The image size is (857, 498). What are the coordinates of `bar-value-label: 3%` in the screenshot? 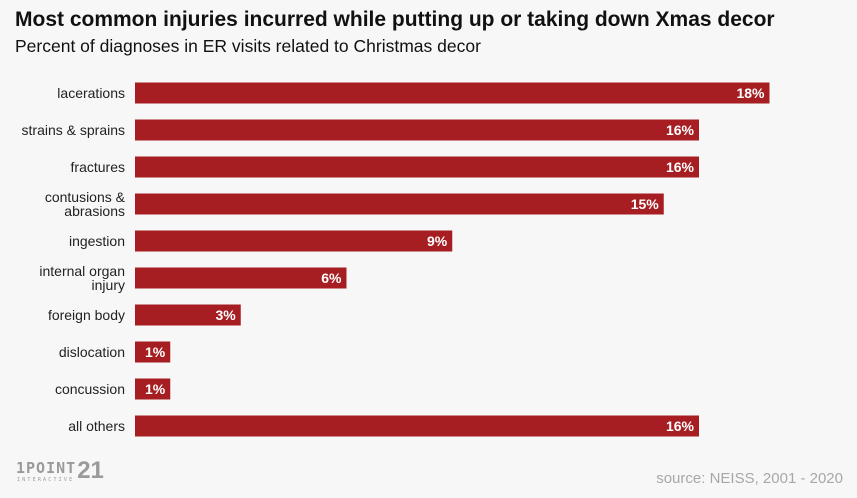 It's located at (226, 315).